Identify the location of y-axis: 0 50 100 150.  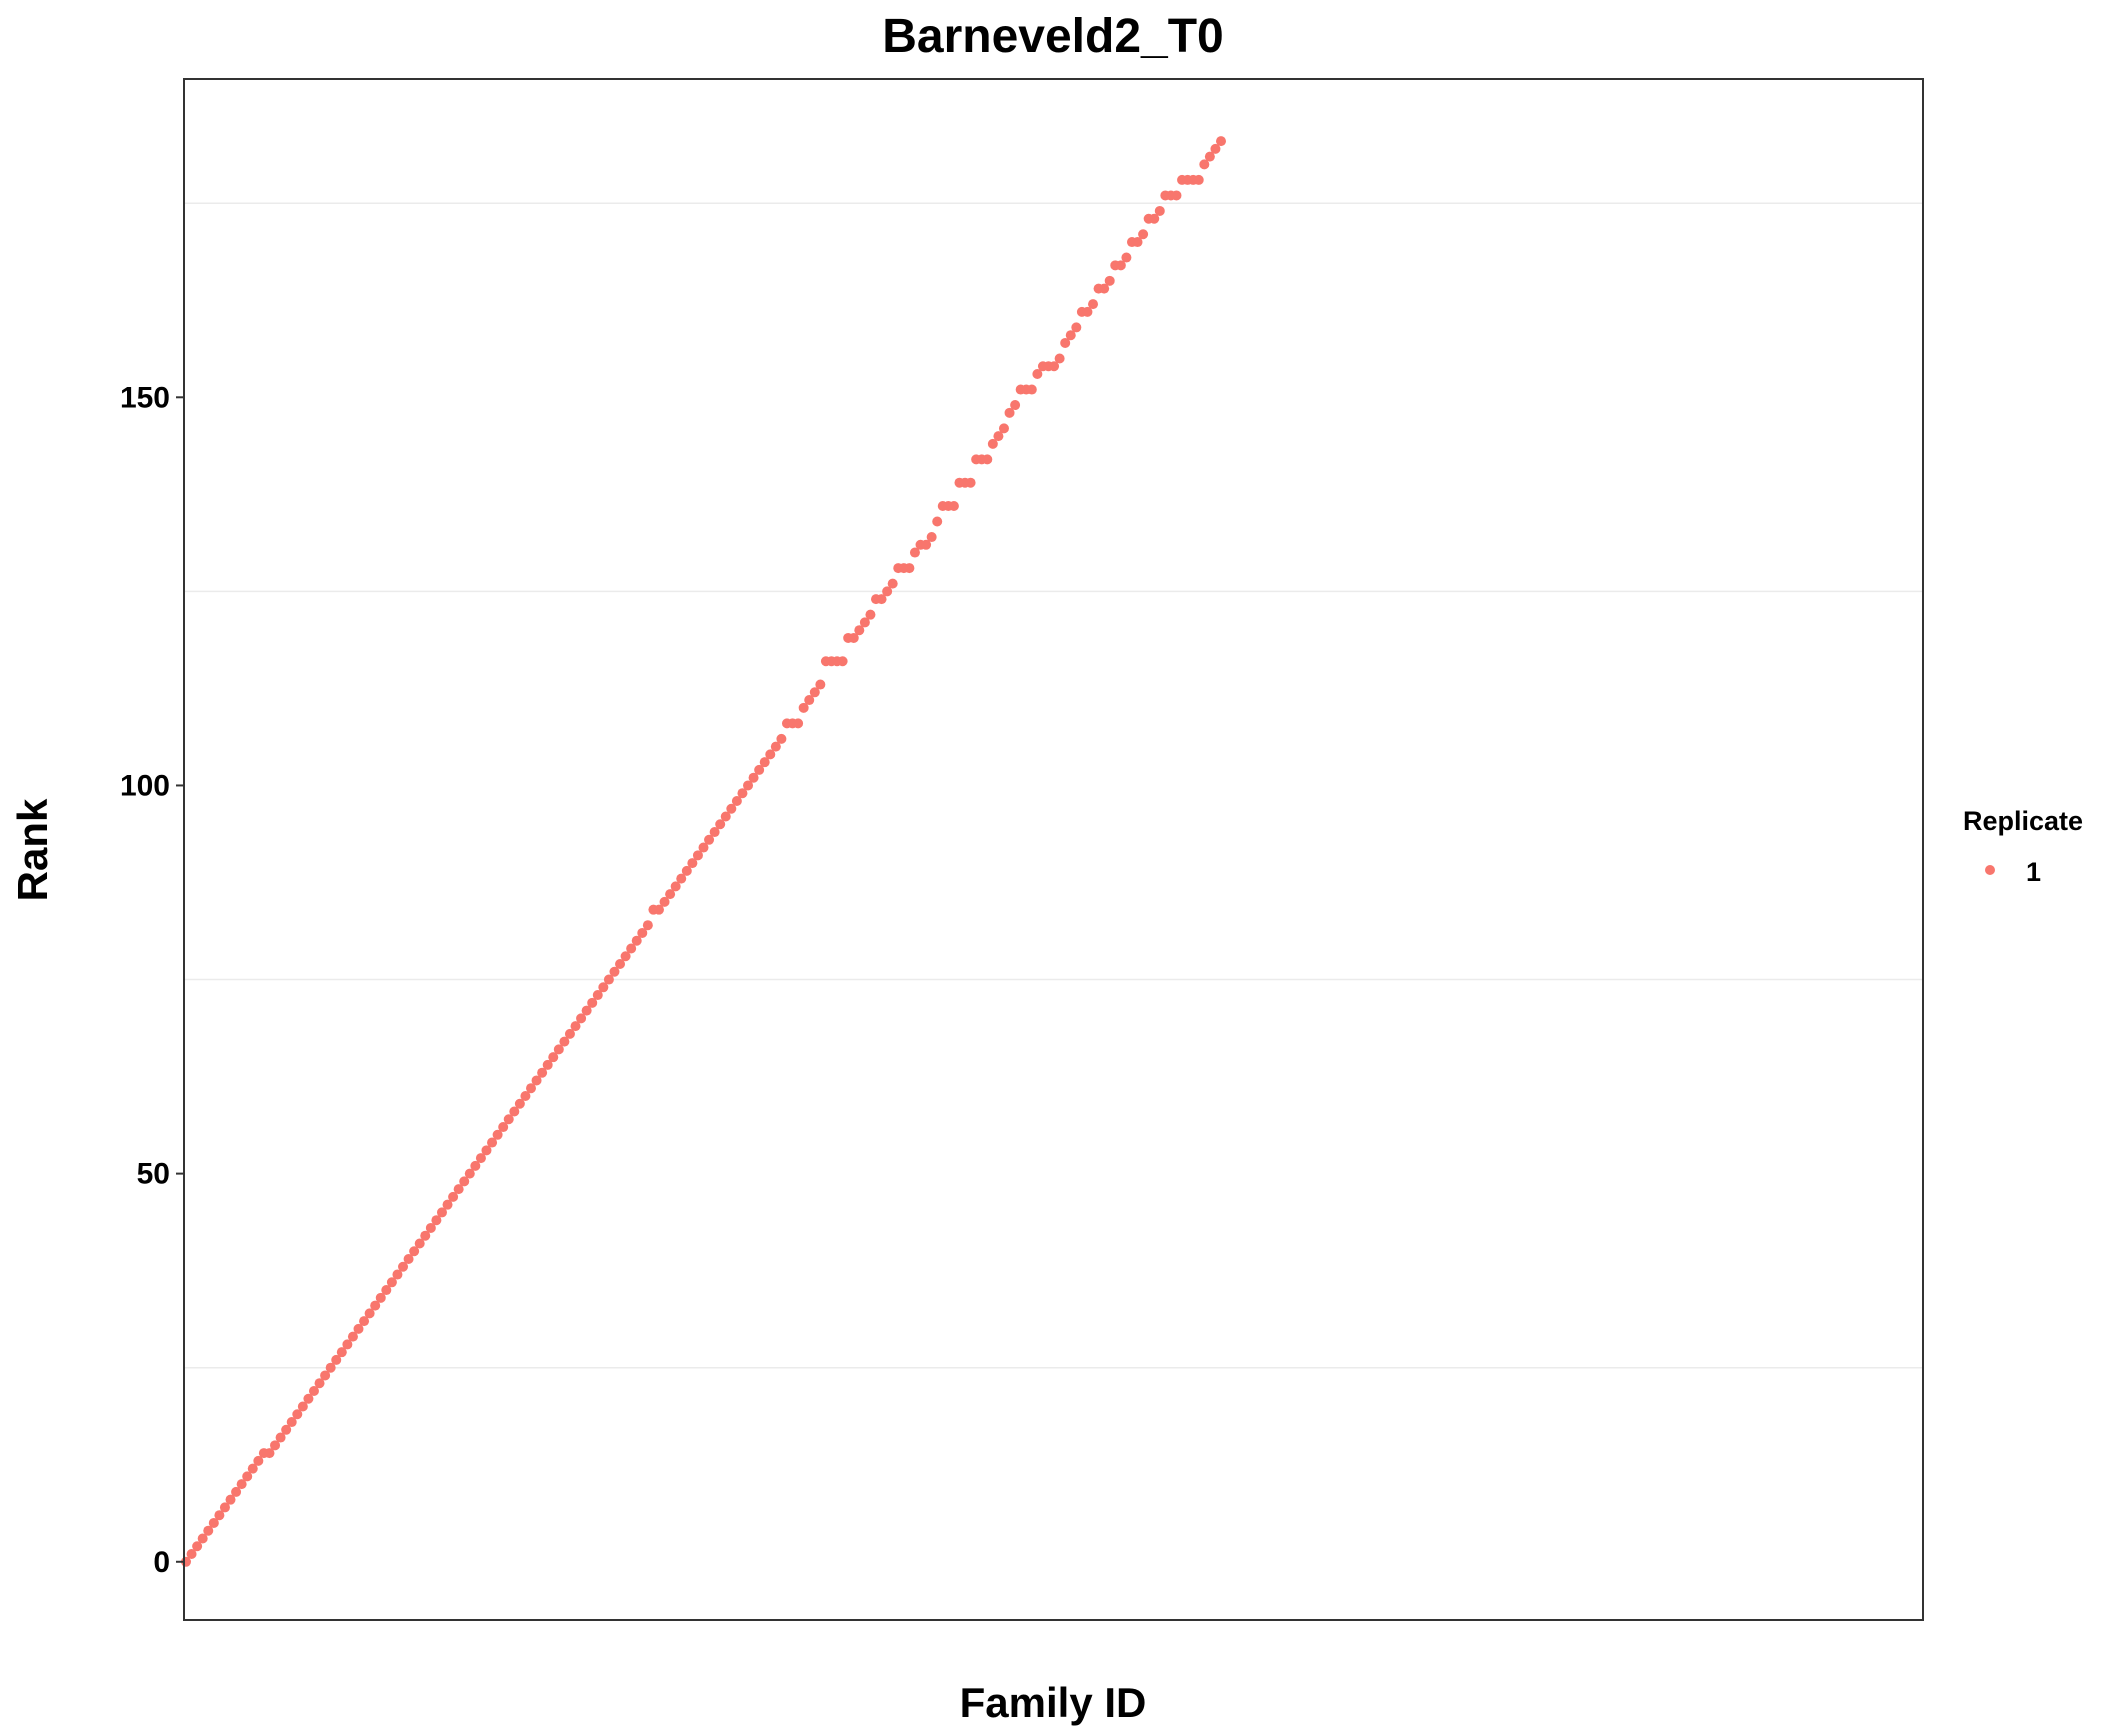
(152, 980).